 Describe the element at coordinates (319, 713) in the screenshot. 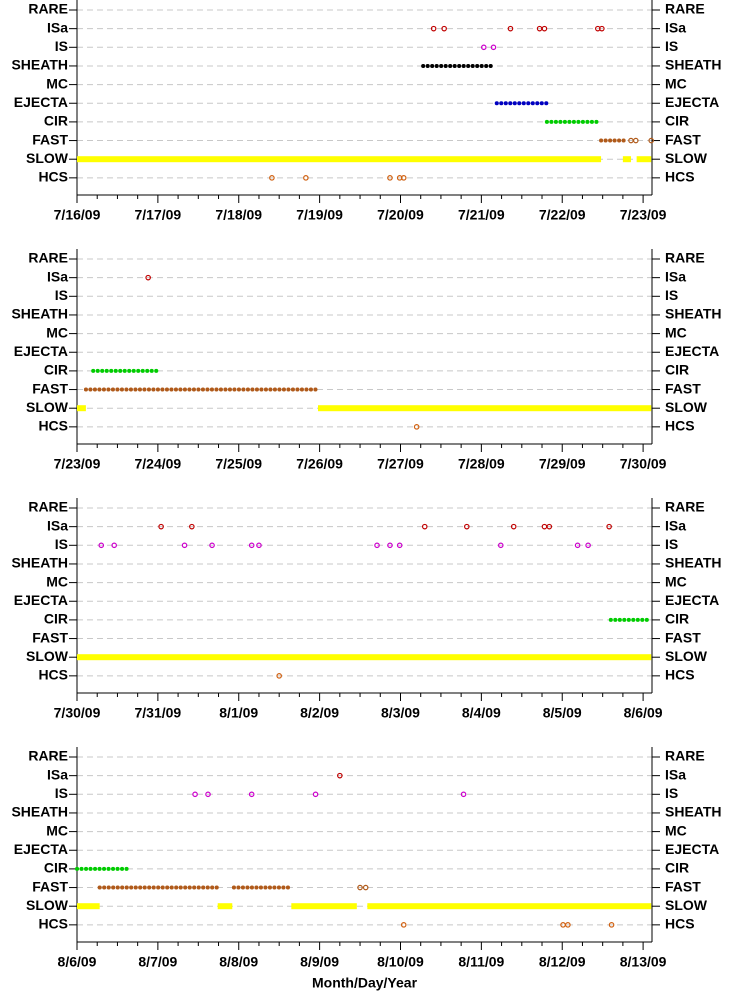

I see `x-tick-label: 8/2/09` at that location.